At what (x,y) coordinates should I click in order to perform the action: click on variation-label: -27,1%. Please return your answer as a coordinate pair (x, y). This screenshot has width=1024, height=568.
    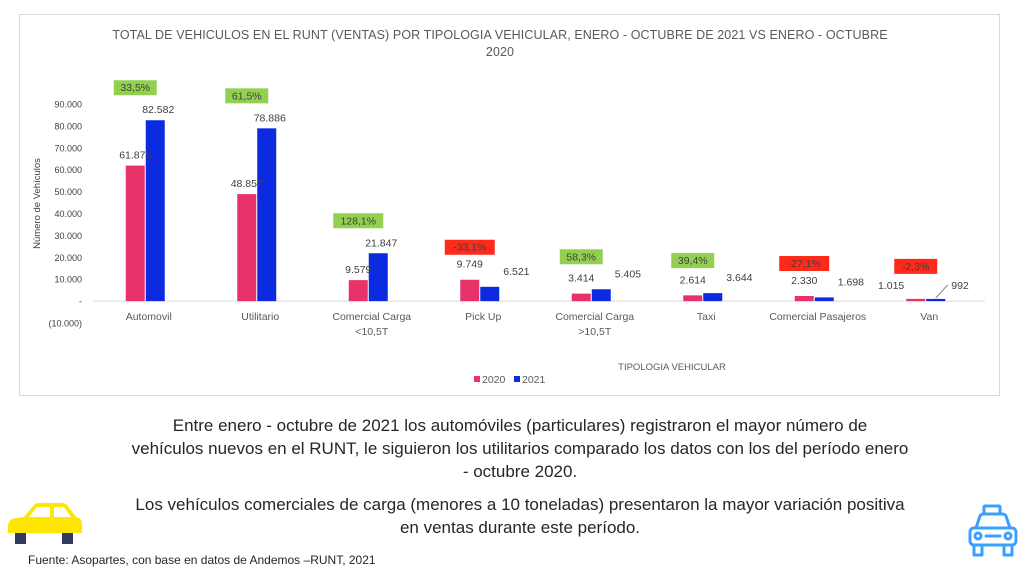
    Looking at the image, I should click on (804, 264).